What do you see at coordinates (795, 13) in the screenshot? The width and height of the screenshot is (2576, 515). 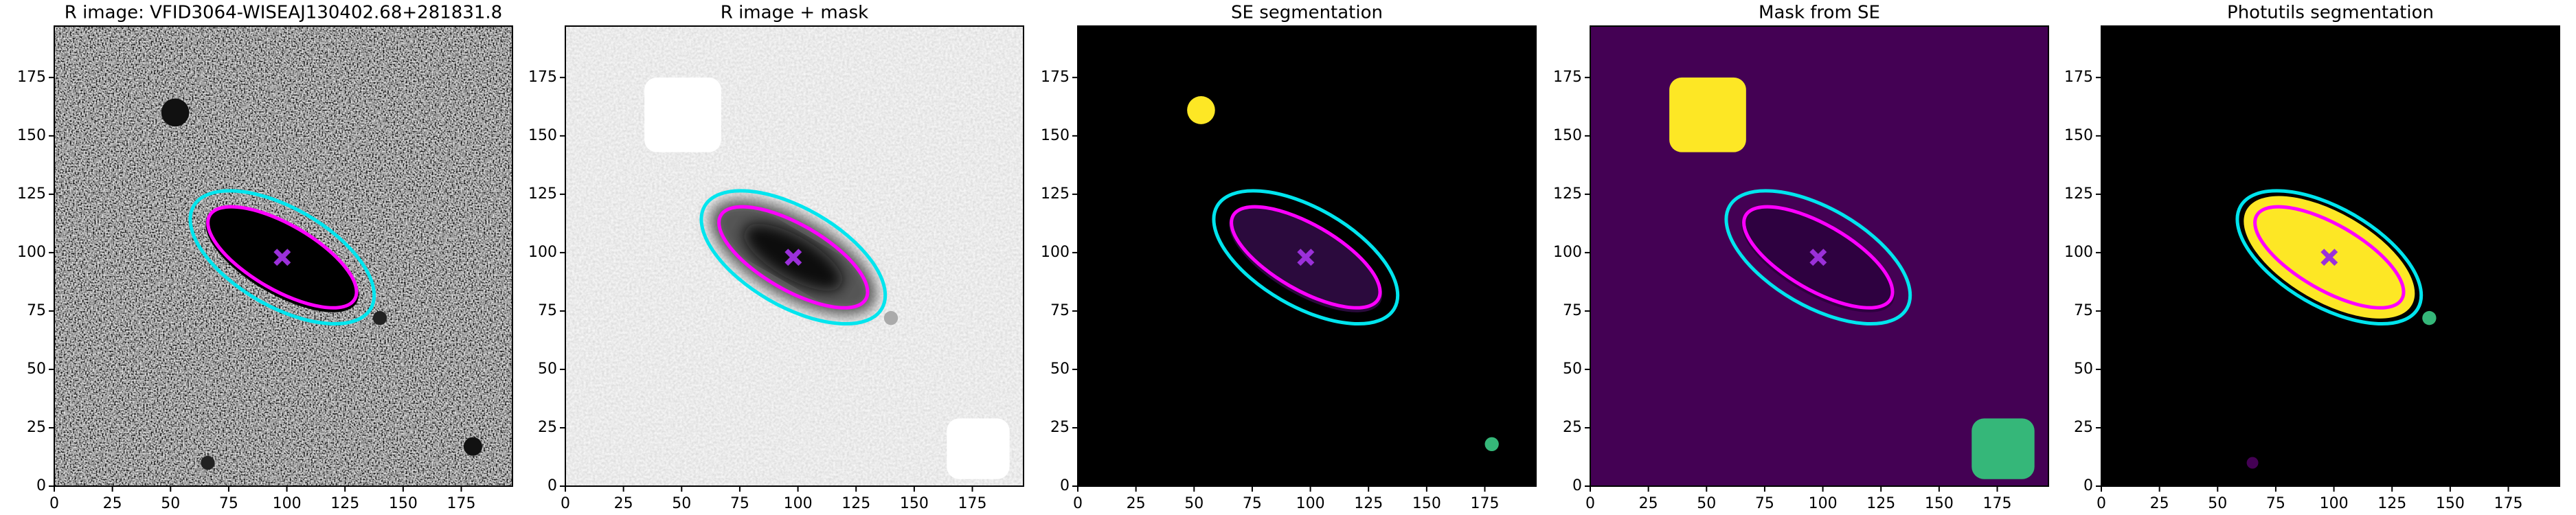 I see `panel-title: R image + mask` at bounding box center [795, 13].